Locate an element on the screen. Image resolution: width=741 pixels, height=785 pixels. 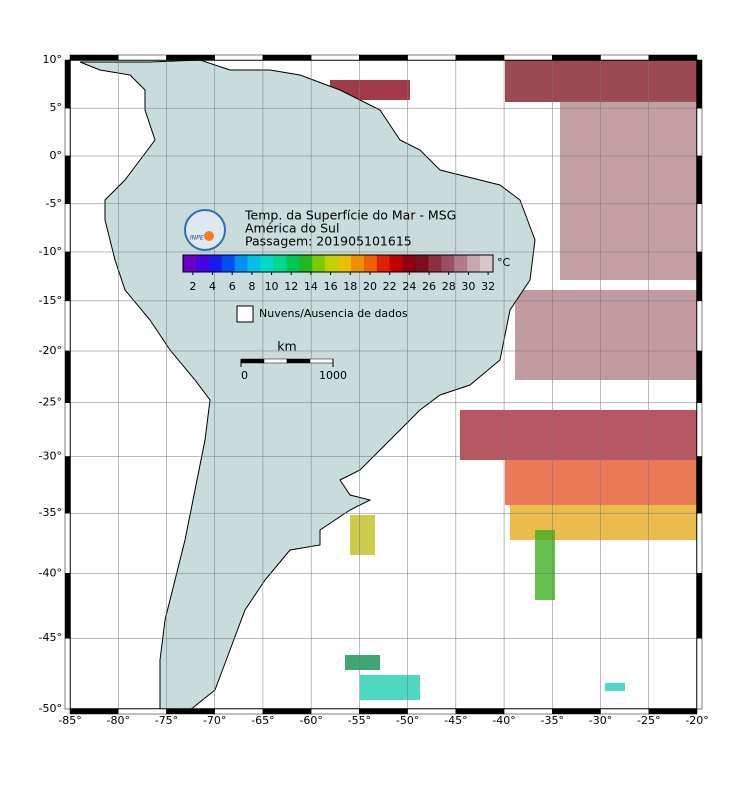
logo-sun is located at coordinates (209, 236).